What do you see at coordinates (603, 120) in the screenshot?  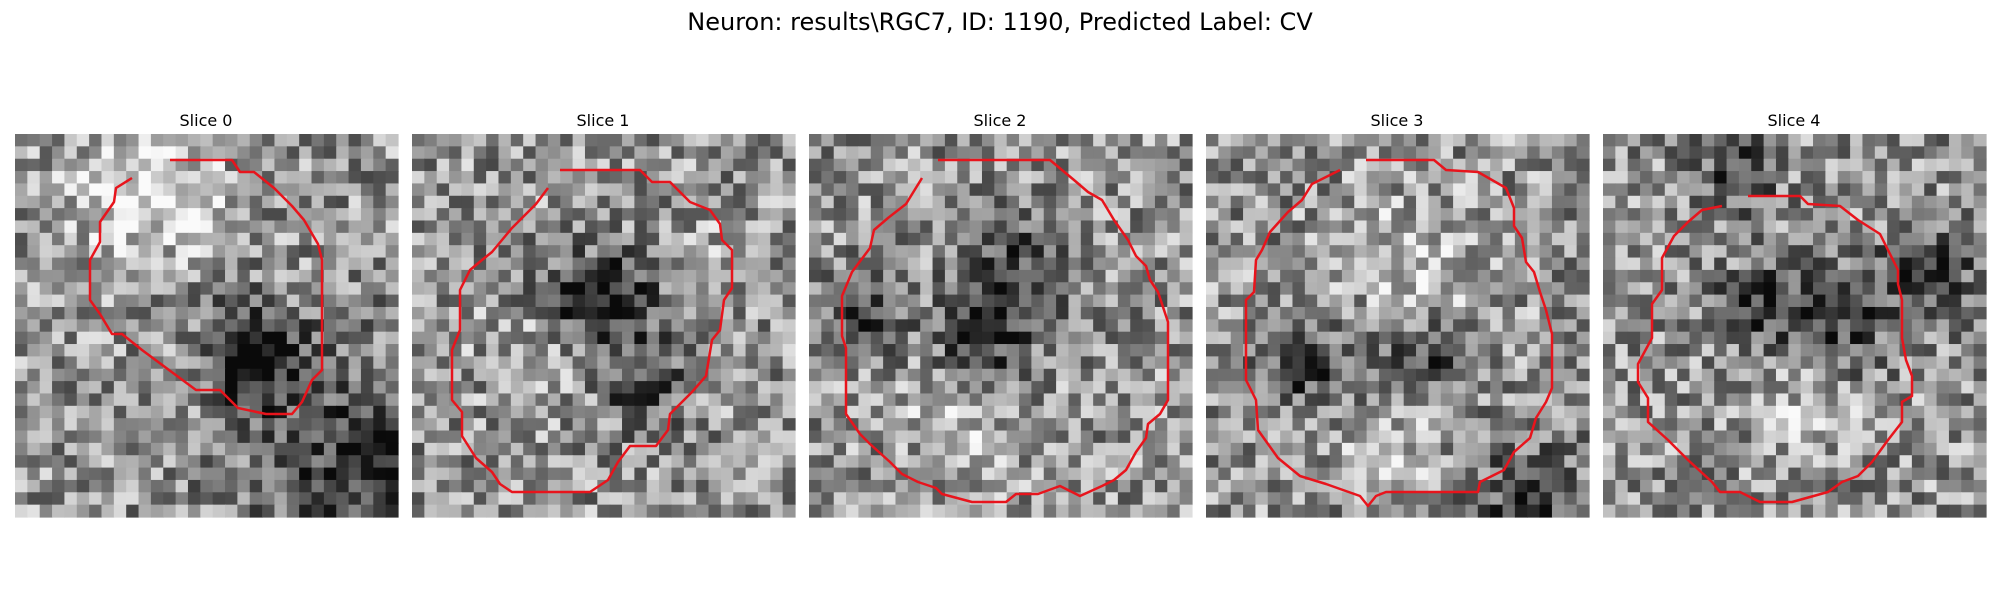 I see `panel-title: Slice 1` at bounding box center [603, 120].